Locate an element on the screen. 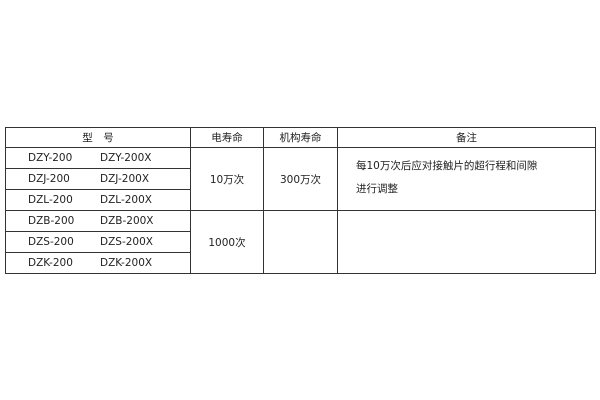 The height and width of the screenshot is (400, 600). electrical-life-cell: 1000次 is located at coordinates (227, 242).